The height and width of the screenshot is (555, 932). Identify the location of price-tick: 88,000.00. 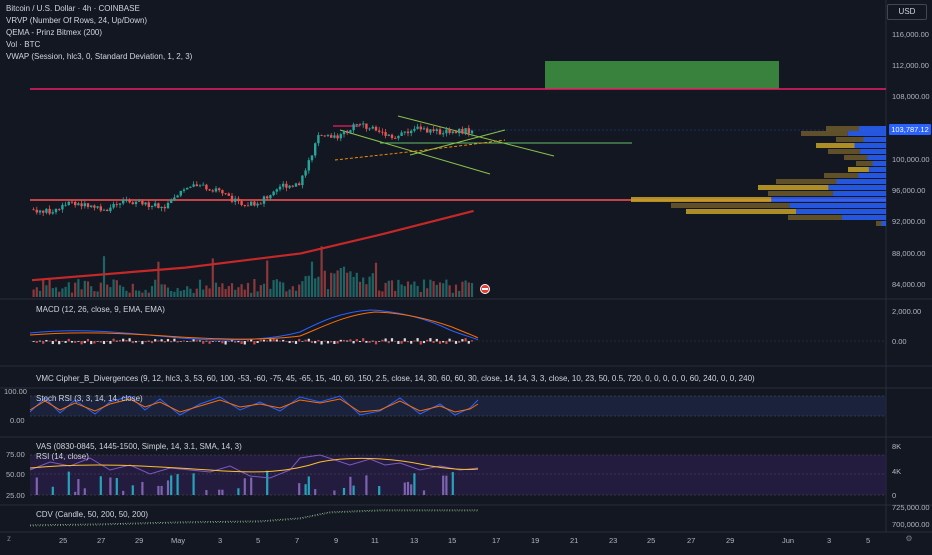
(908, 253).